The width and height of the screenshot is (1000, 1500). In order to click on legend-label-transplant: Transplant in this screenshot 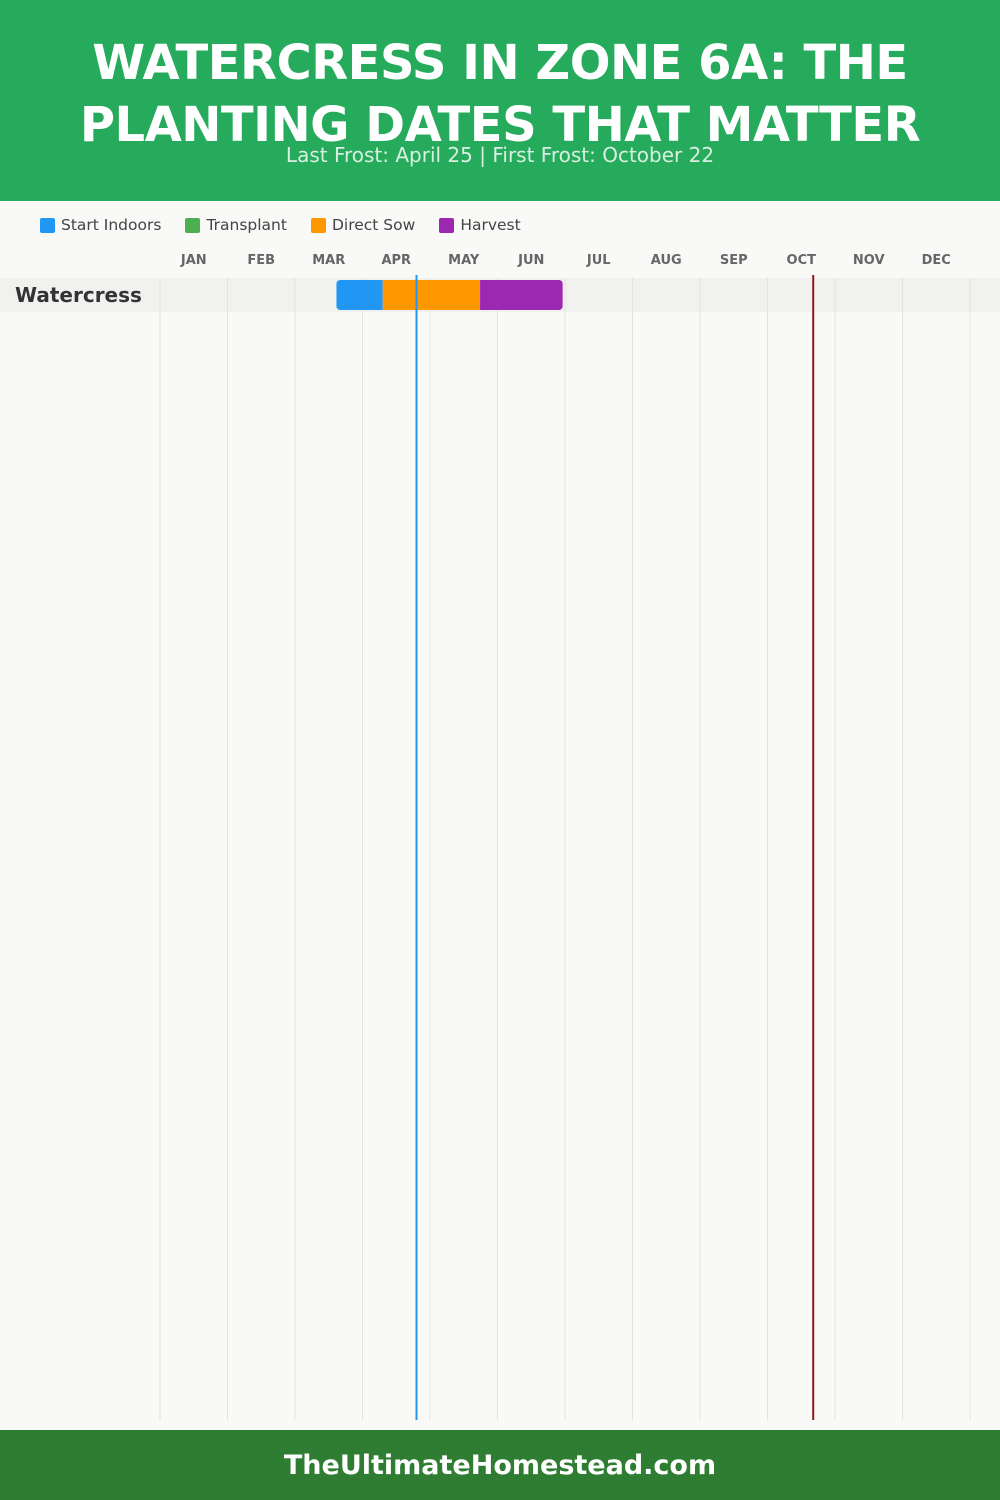, I will do `click(246, 225)`.